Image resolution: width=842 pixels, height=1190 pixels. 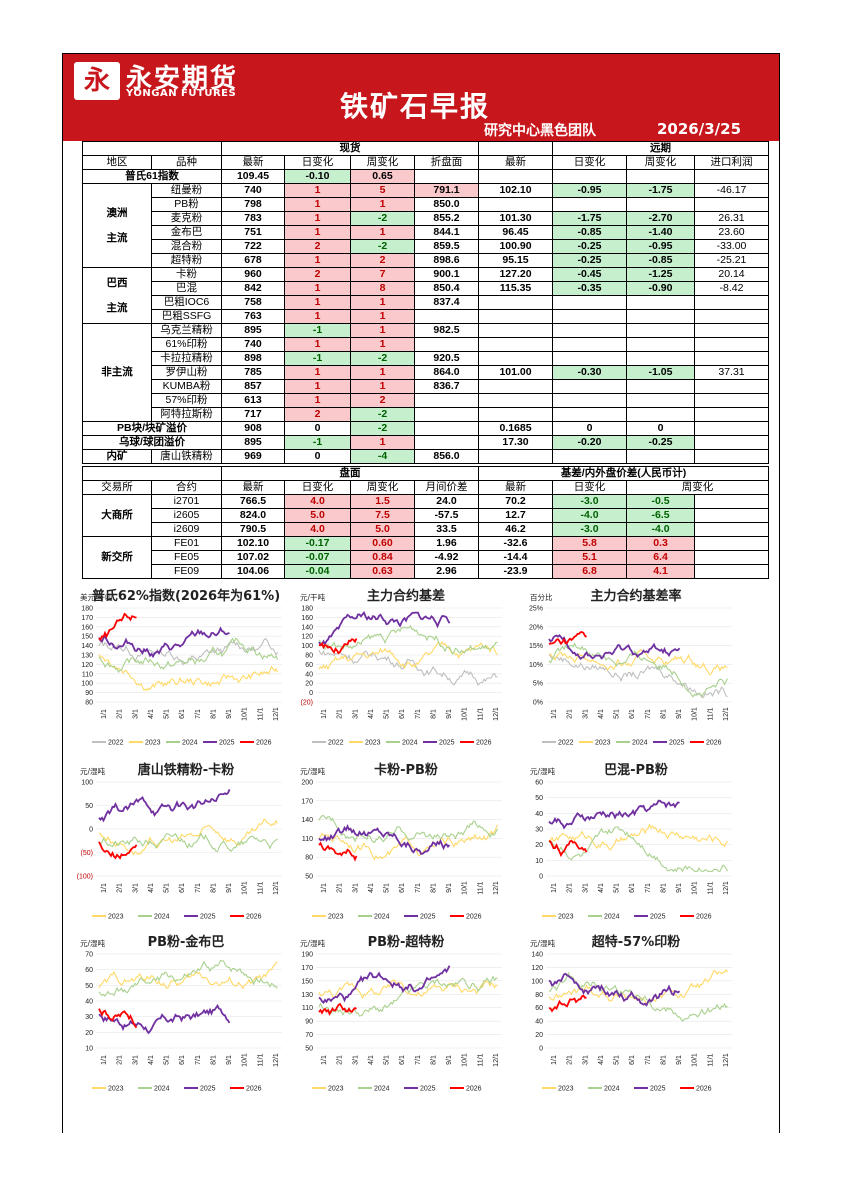 I want to click on x-tick-label: 5/1, so click(x=617, y=714).